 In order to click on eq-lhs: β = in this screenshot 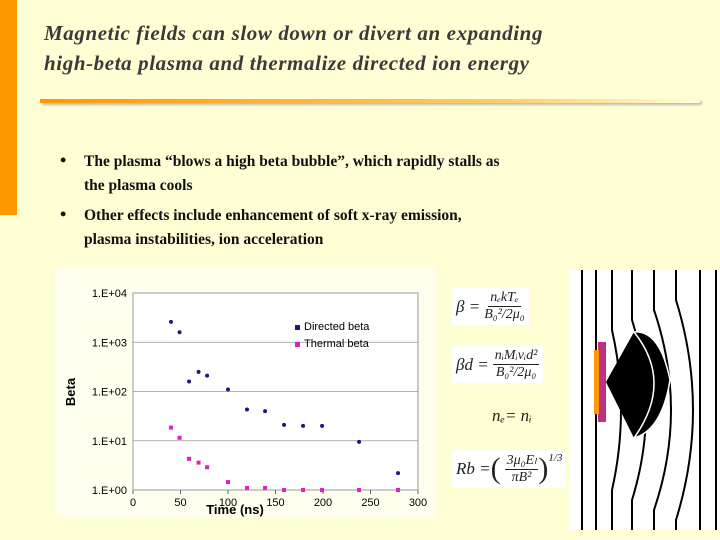, I will do `click(468, 306)`.